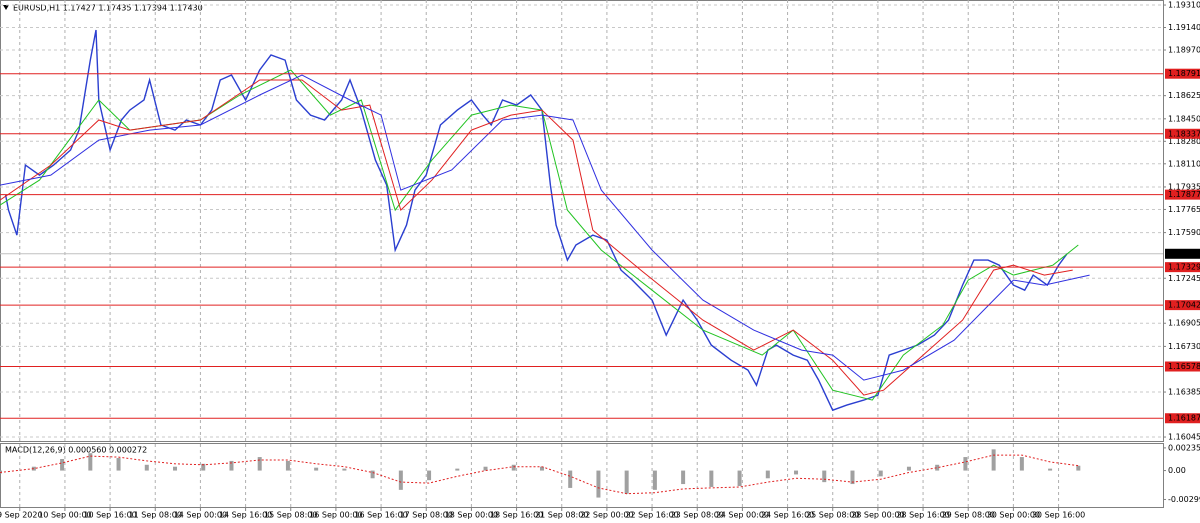 Image resolution: width=1200 pixels, height=523 pixels. Describe the element at coordinates (1184, 5) in the screenshot. I see `y-tick-label: 1.19310` at that location.